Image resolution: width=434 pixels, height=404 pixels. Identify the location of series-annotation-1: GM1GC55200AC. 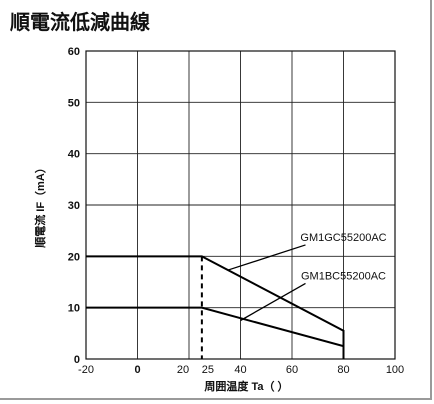
(343, 238).